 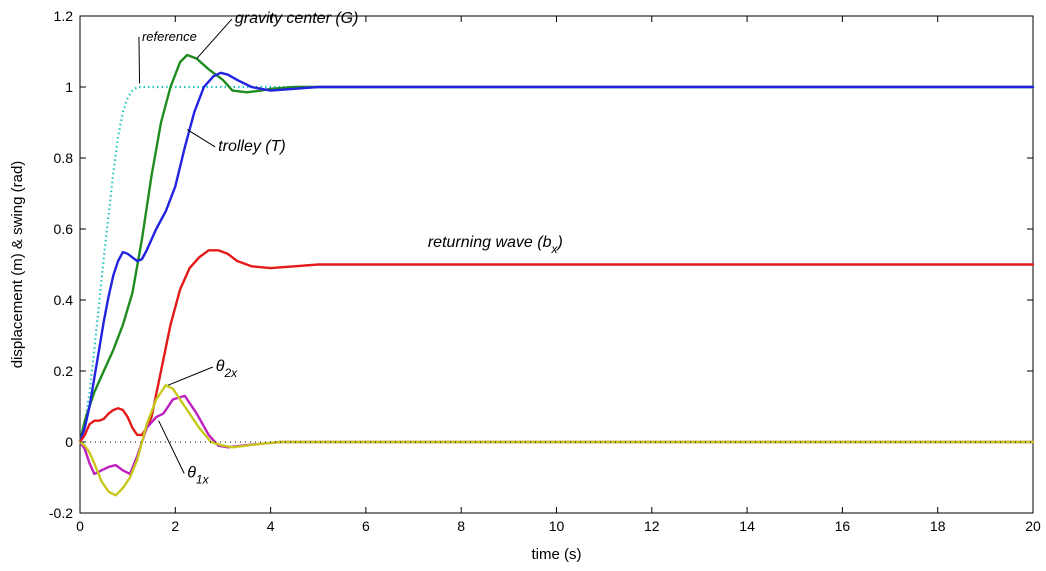 I want to click on y-tick-label: -0.2, so click(x=61, y=513).